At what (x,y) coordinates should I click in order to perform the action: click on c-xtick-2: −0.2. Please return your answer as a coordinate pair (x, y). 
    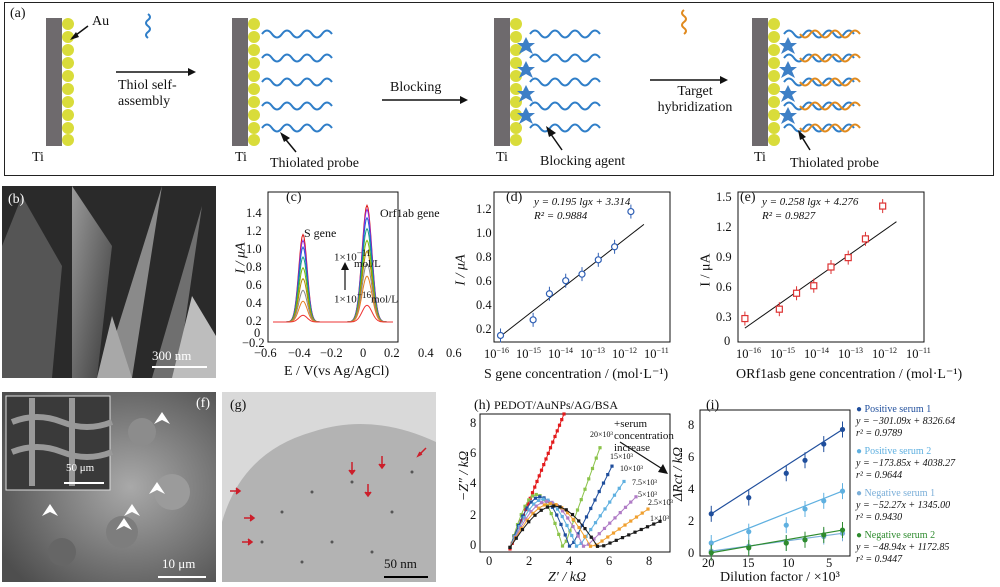
    Looking at the image, I should click on (331, 353).